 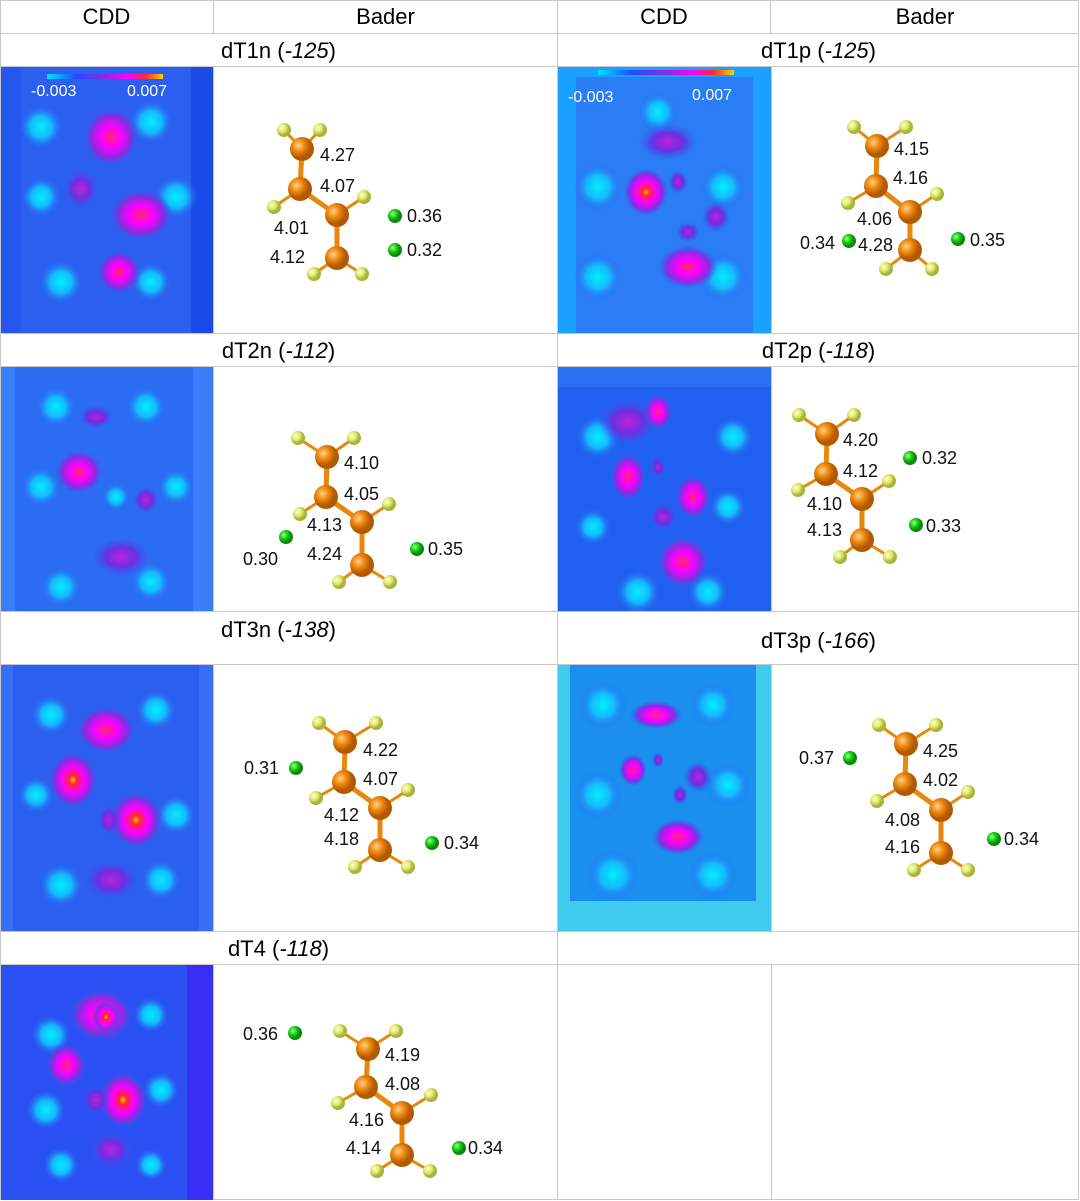 I want to click on sodium-charge-label: 0.32, so click(x=424, y=250).